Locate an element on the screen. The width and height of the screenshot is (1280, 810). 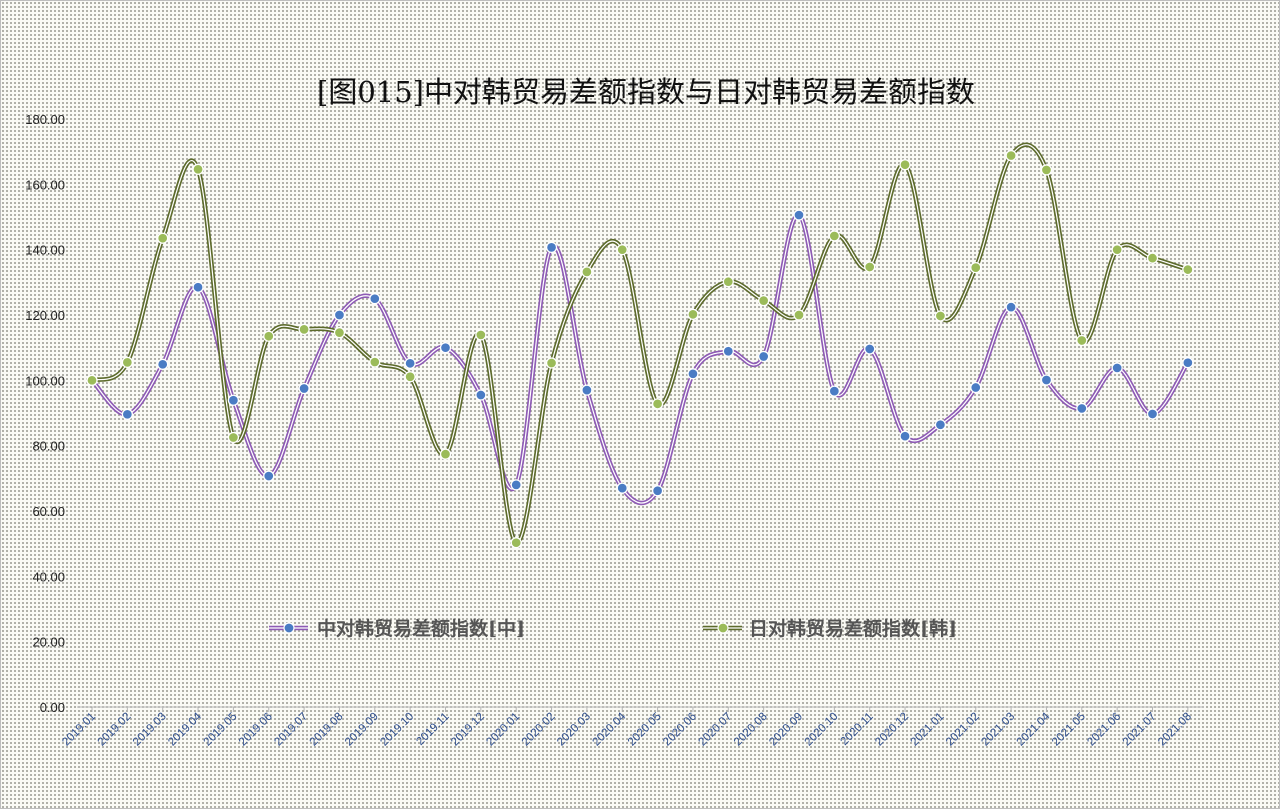
legend-item-japan: 日对韩贸易差额指数[韩] is located at coordinates (830, 628).